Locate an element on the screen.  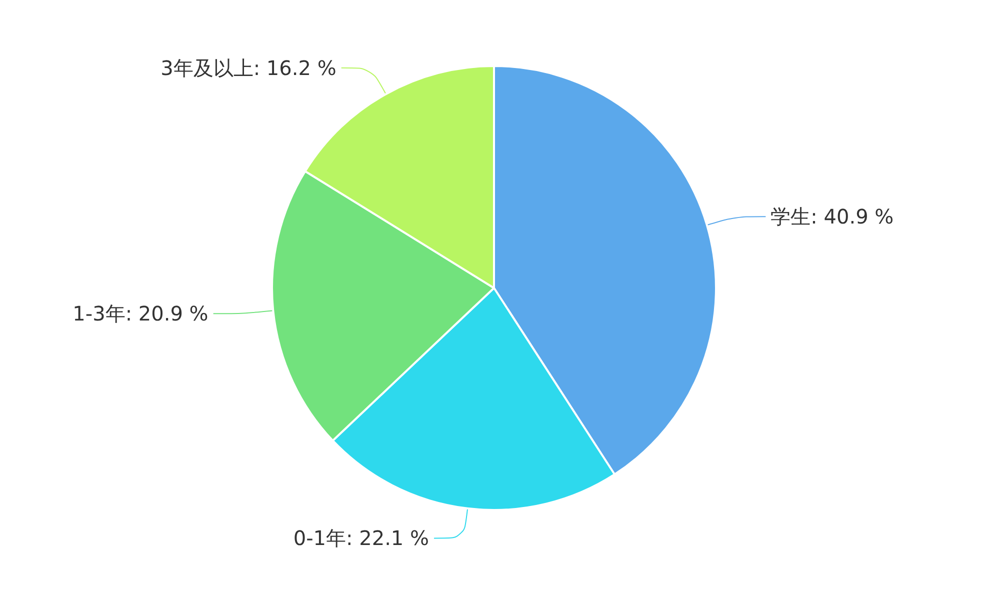
slice-label: 1-3年: 20.9 % is located at coordinates (140, 314).